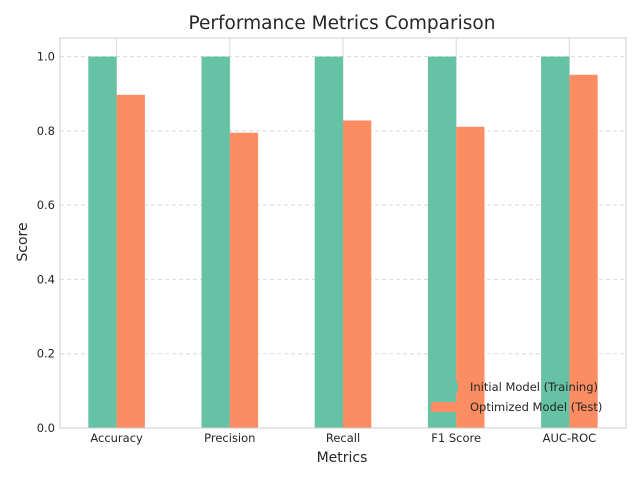 The image size is (640, 480). Describe the element at coordinates (536, 407) in the screenshot. I see `legend-label: Optimized Model (Test)` at that location.